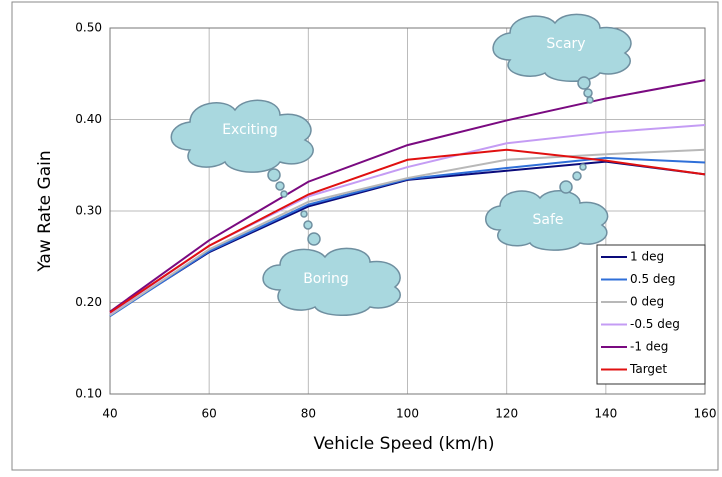 The width and height of the screenshot is (722, 477). Describe the element at coordinates (565, 44) in the screenshot. I see `annotation: Scary` at that location.